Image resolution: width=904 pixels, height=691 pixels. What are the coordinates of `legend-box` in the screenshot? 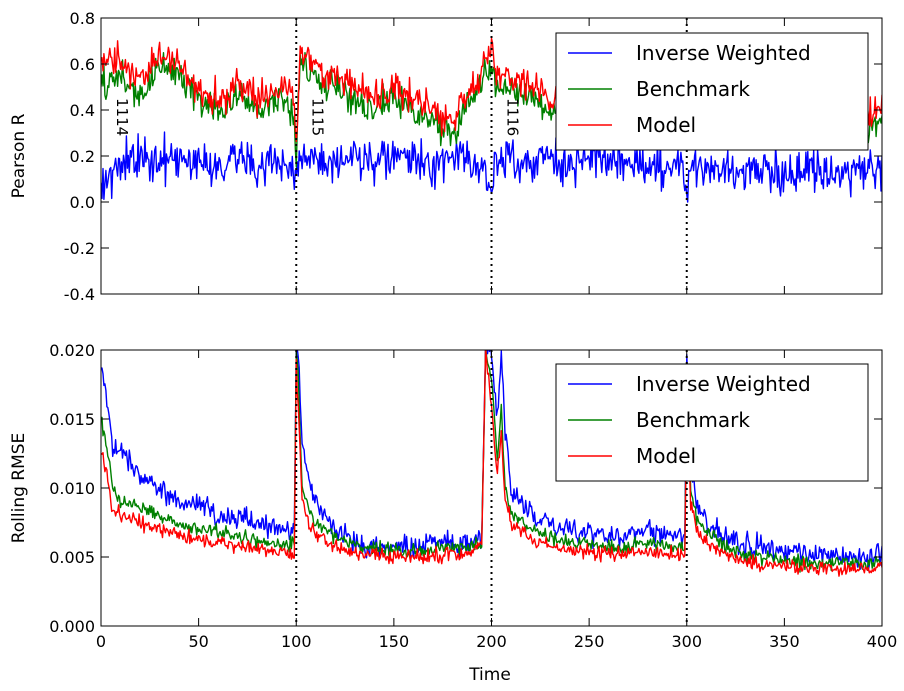 It's located at (712, 422).